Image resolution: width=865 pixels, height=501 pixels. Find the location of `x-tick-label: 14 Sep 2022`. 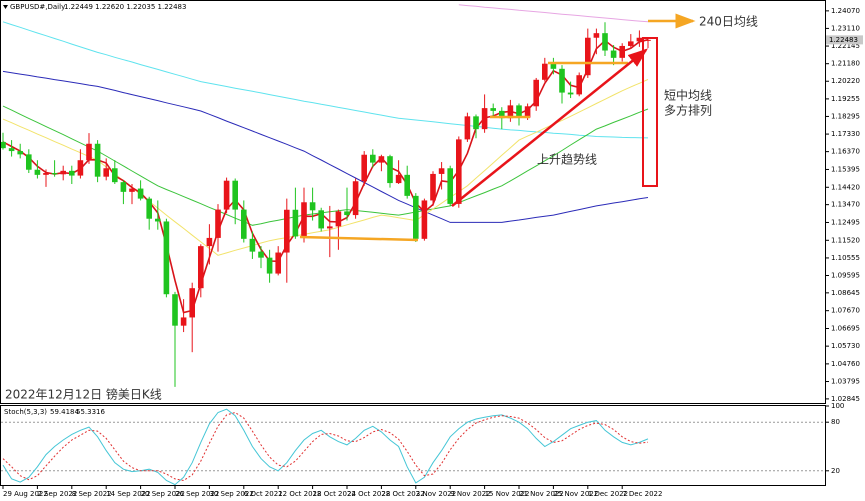

x-tick-label: 14 Sep 2022 is located at coordinates (128, 494).